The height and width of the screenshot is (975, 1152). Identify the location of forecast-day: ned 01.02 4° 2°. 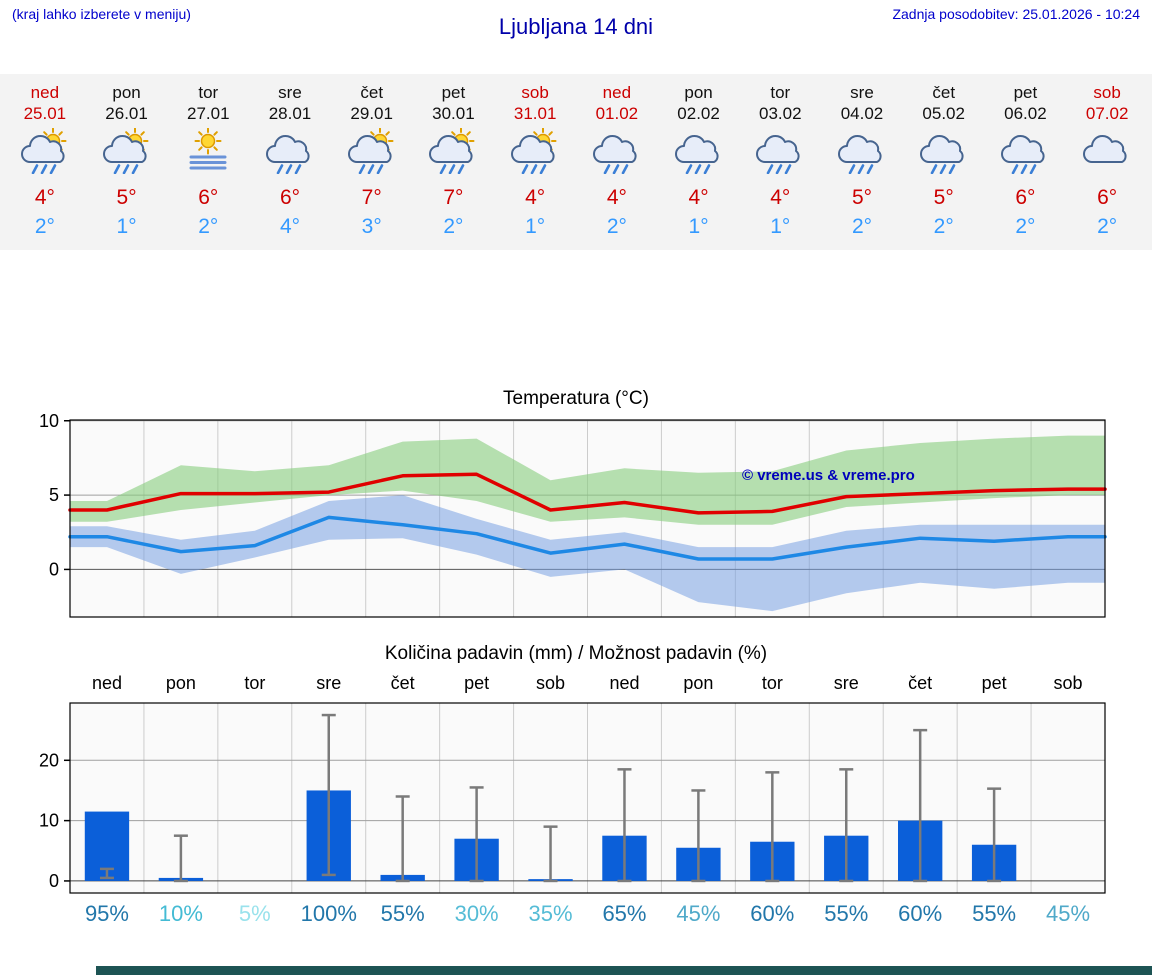
(617, 161).